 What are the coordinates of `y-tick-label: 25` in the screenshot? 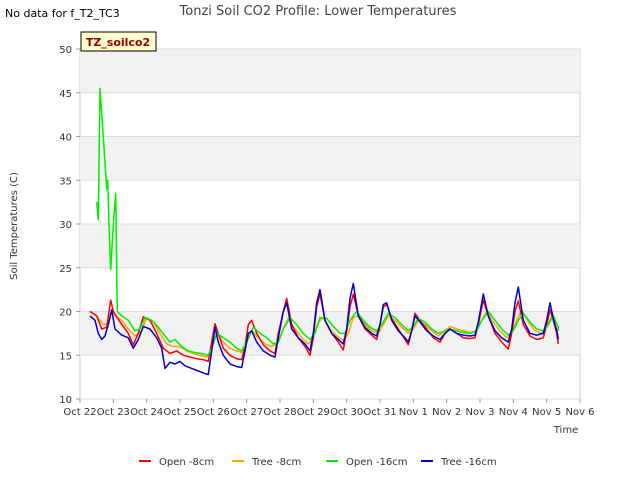 It's located at (65, 269).